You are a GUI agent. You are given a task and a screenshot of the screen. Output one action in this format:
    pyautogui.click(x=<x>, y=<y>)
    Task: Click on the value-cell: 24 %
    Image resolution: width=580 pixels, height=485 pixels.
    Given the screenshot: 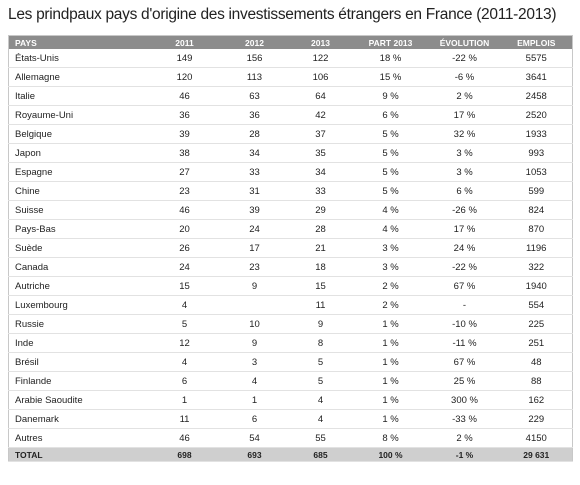 What is the action you would take?
    pyautogui.click(x=464, y=248)
    